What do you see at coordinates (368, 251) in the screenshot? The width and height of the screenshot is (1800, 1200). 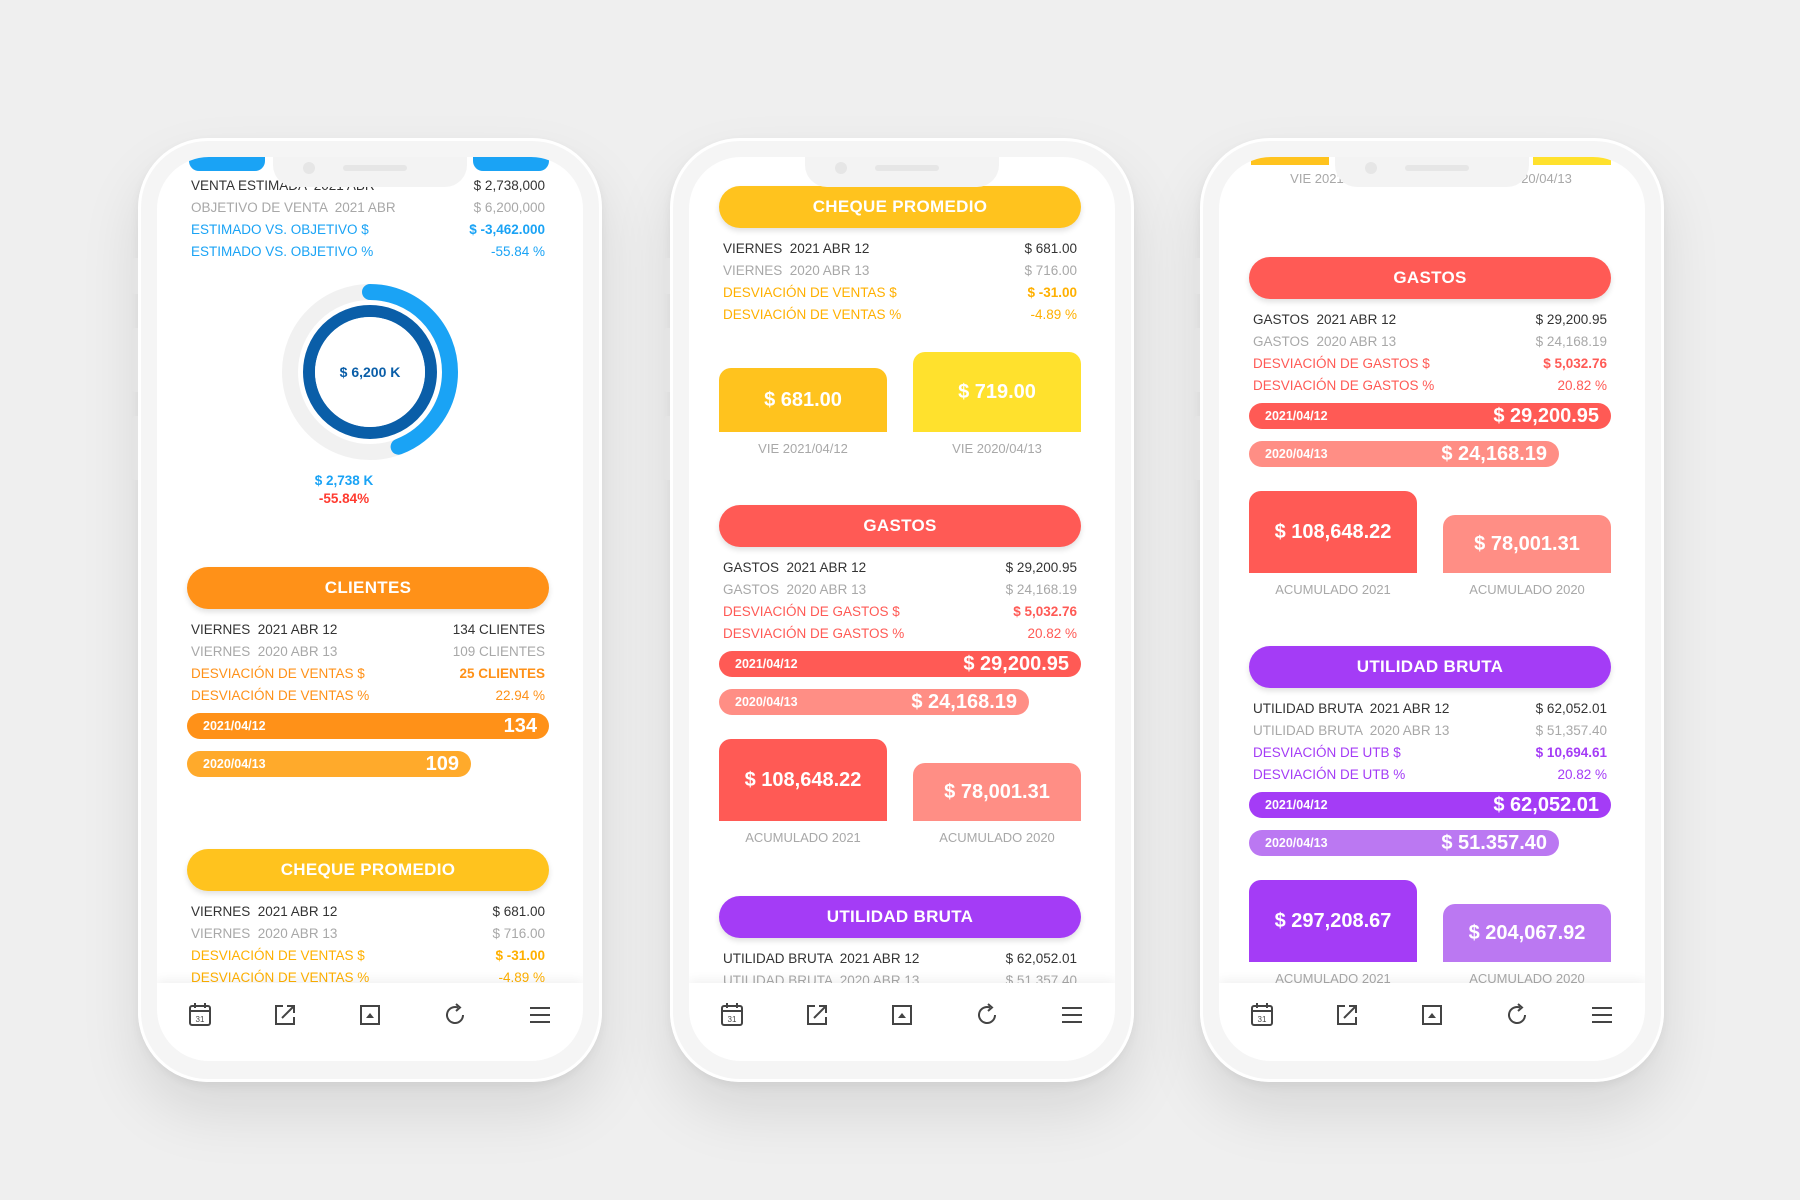 I see `venta-row-diff-pct: ESTIMADO VS. OBJETIVO % -55.84 %` at bounding box center [368, 251].